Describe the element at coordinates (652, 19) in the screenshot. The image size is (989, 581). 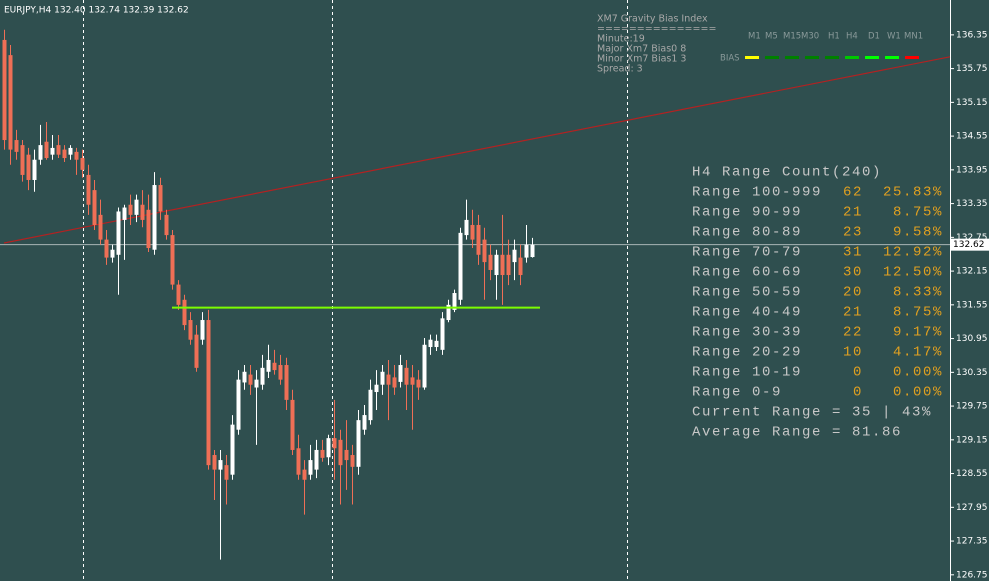
I see `indicator-title: XM7 Gravity Bias Index` at that location.